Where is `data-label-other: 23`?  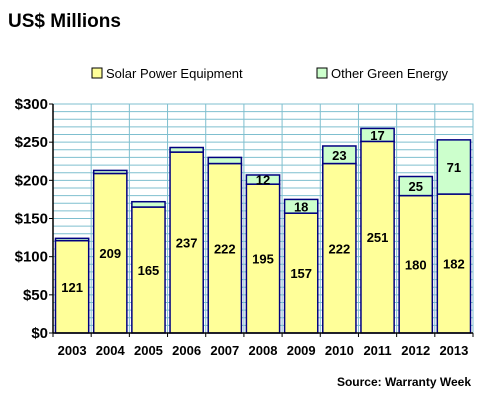 data-label-other: 23 is located at coordinates (339, 155).